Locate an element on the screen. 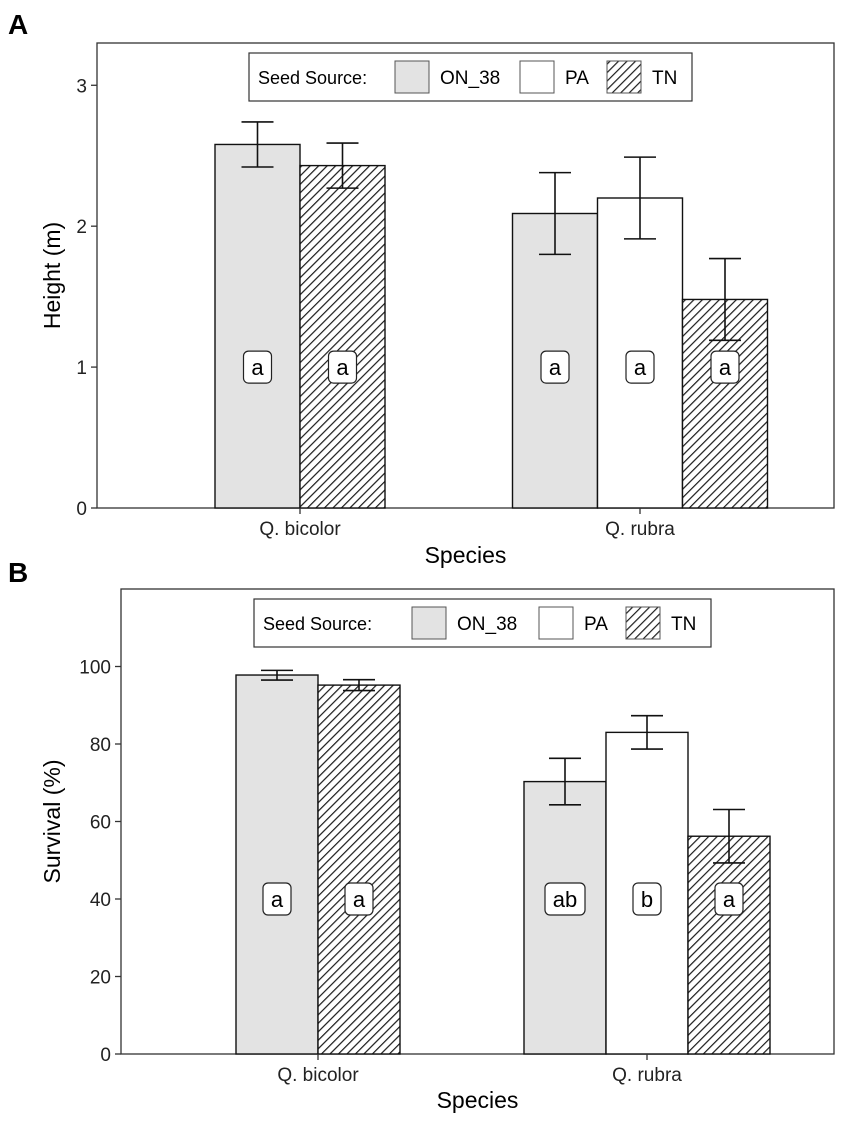 This screenshot has width=851, height=1124. panel-b-y-tick-label: 40 is located at coordinates (100, 900).